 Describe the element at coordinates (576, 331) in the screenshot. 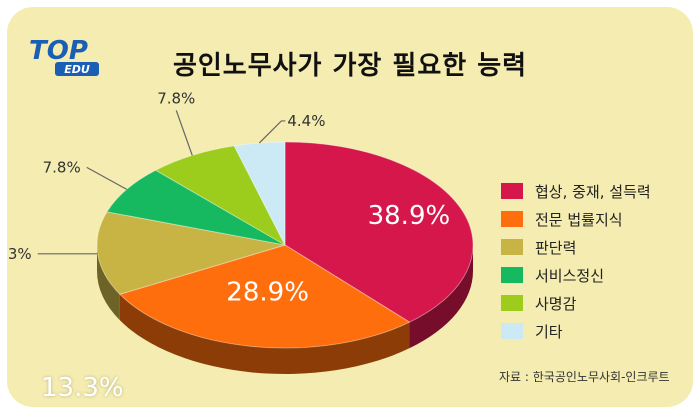

I see `legend-item: 기타` at that location.